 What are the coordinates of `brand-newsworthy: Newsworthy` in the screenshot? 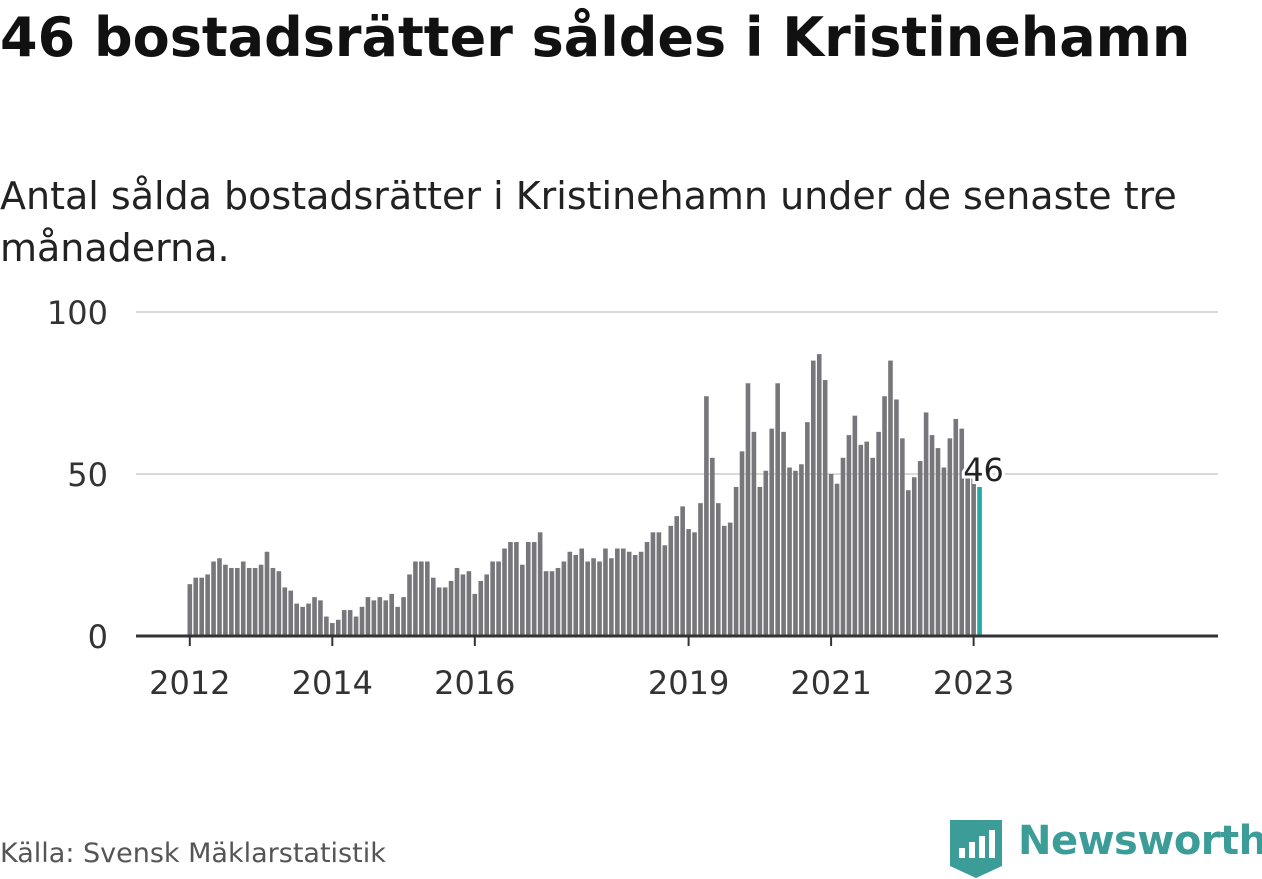 It's located at (1106, 848).